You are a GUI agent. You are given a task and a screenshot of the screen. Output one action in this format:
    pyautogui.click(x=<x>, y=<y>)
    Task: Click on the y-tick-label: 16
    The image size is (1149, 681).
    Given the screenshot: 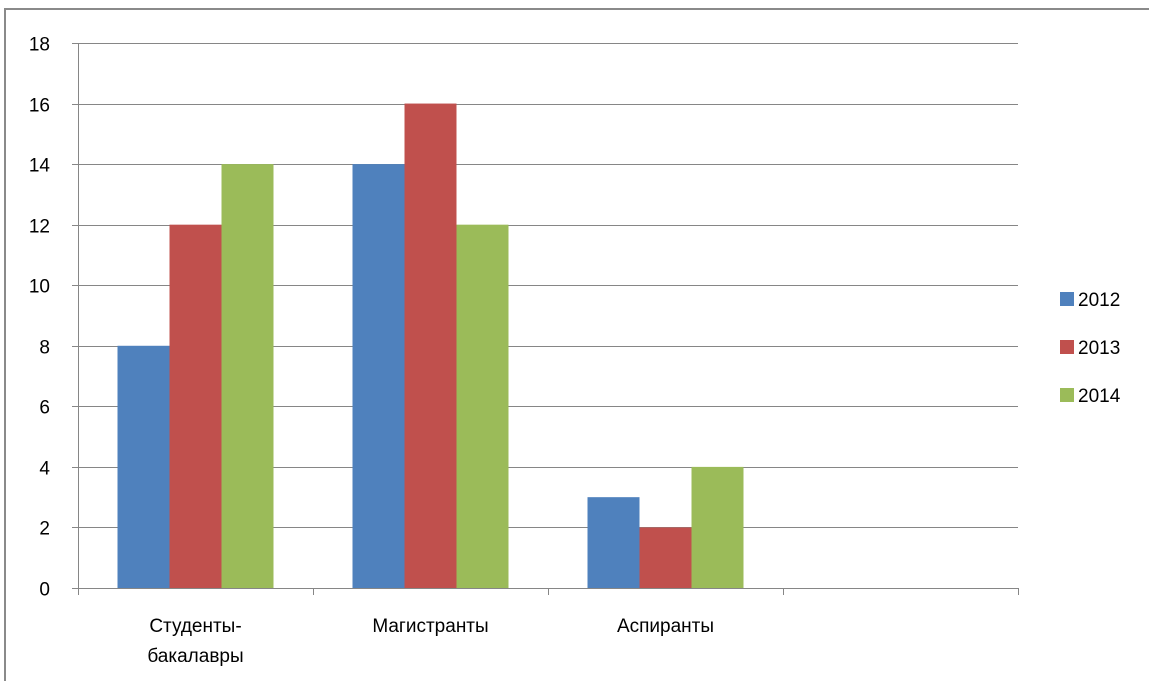 What is the action you would take?
    pyautogui.click(x=39, y=106)
    